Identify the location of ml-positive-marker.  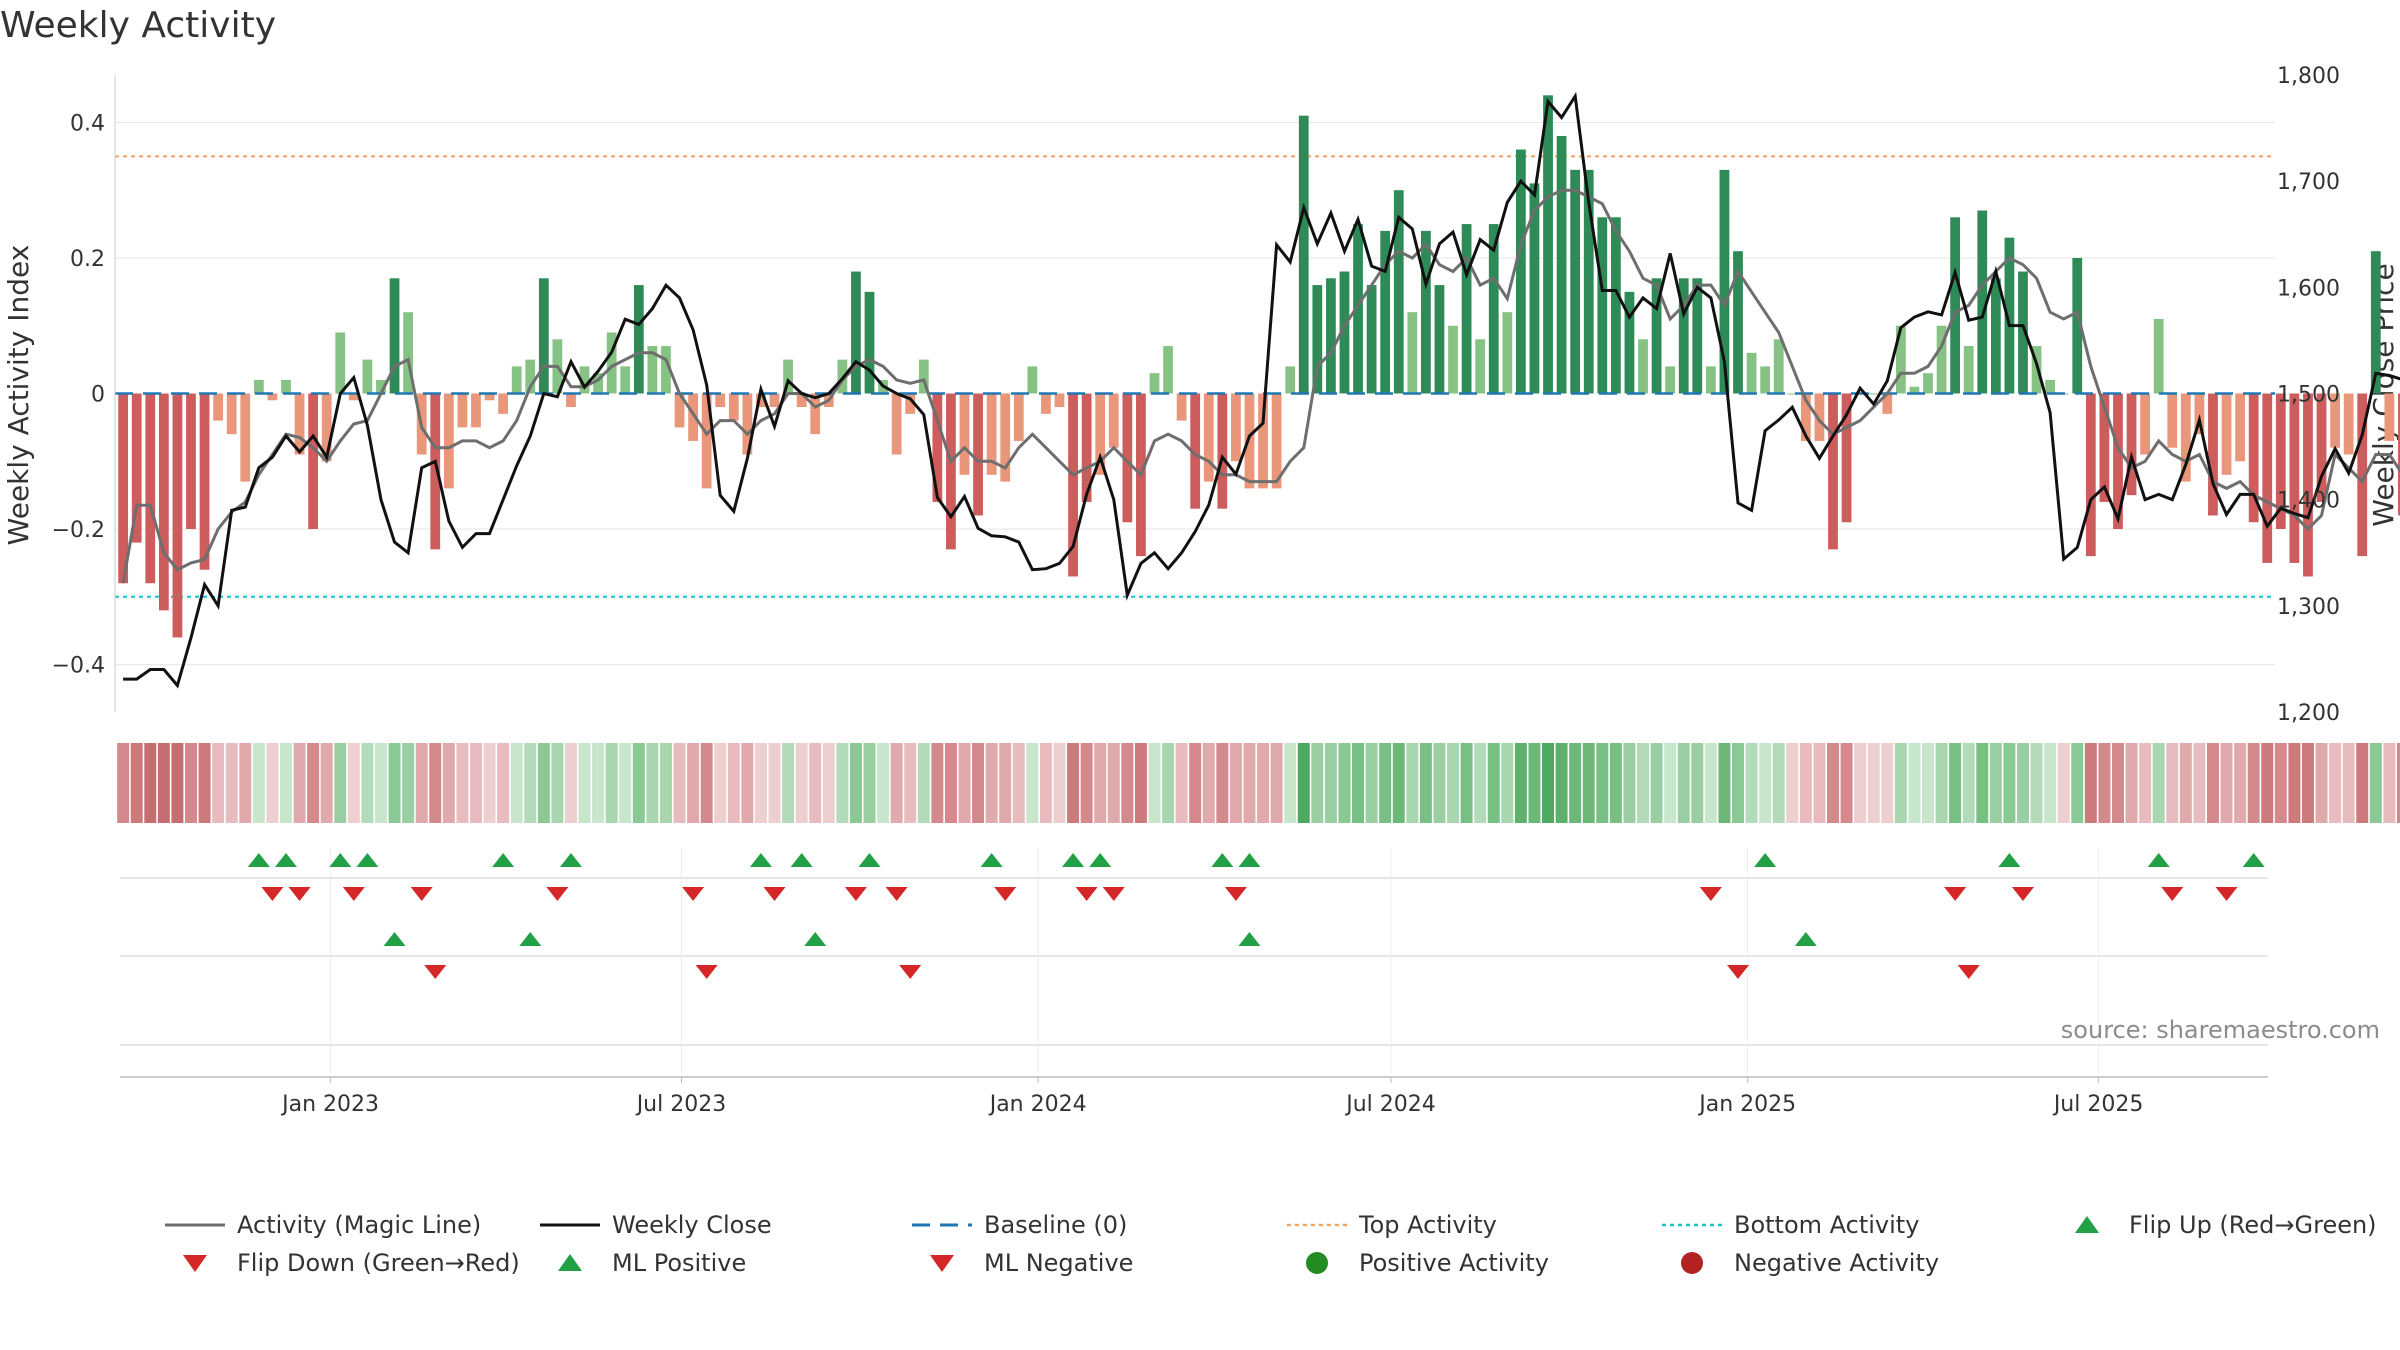
(1249, 939).